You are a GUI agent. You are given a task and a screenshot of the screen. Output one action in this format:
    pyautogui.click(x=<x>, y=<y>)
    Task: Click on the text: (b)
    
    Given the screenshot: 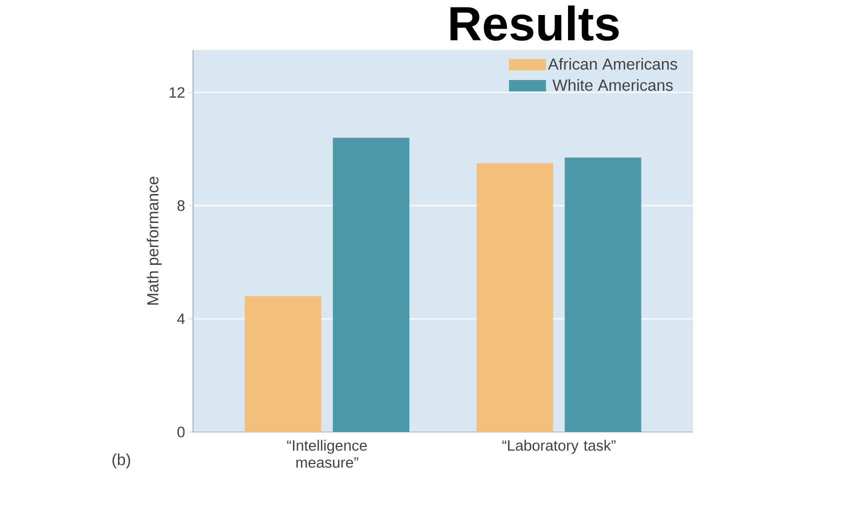 What is the action you would take?
    pyautogui.click(x=121, y=461)
    